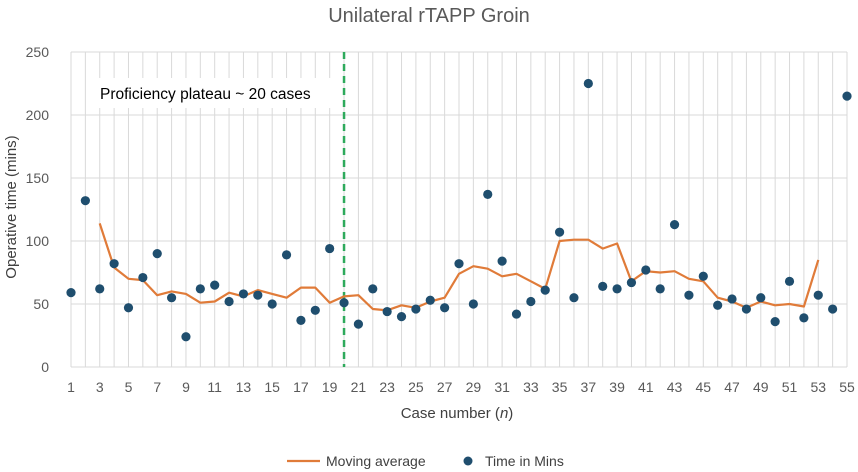 Image resolution: width=858 pixels, height=472 pixels. I want to click on x-tick-label: 37, so click(589, 387).